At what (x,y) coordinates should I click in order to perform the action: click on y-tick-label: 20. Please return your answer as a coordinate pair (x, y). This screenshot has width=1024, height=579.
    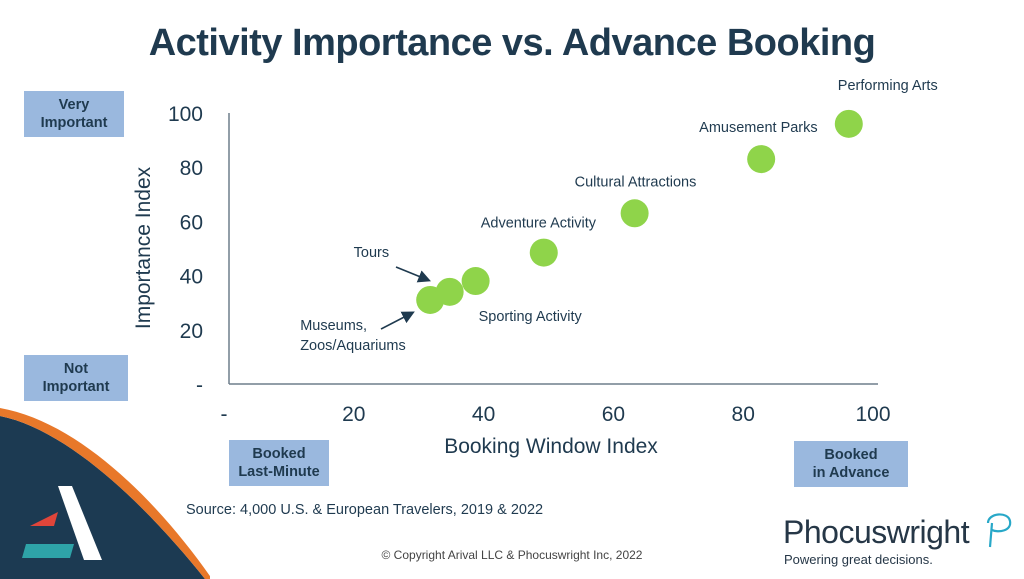
    Looking at the image, I should click on (191, 331).